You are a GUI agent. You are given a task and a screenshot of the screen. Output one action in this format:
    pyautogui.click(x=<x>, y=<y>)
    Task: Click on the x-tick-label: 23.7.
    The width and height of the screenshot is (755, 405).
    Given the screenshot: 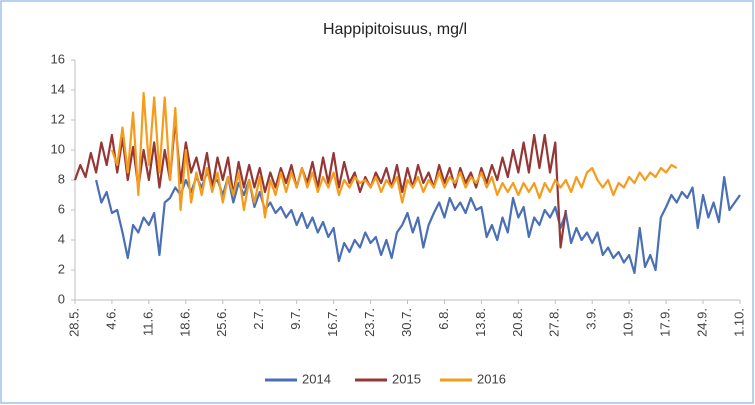 What is the action you would take?
    pyautogui.click(x=369, y=322)
    